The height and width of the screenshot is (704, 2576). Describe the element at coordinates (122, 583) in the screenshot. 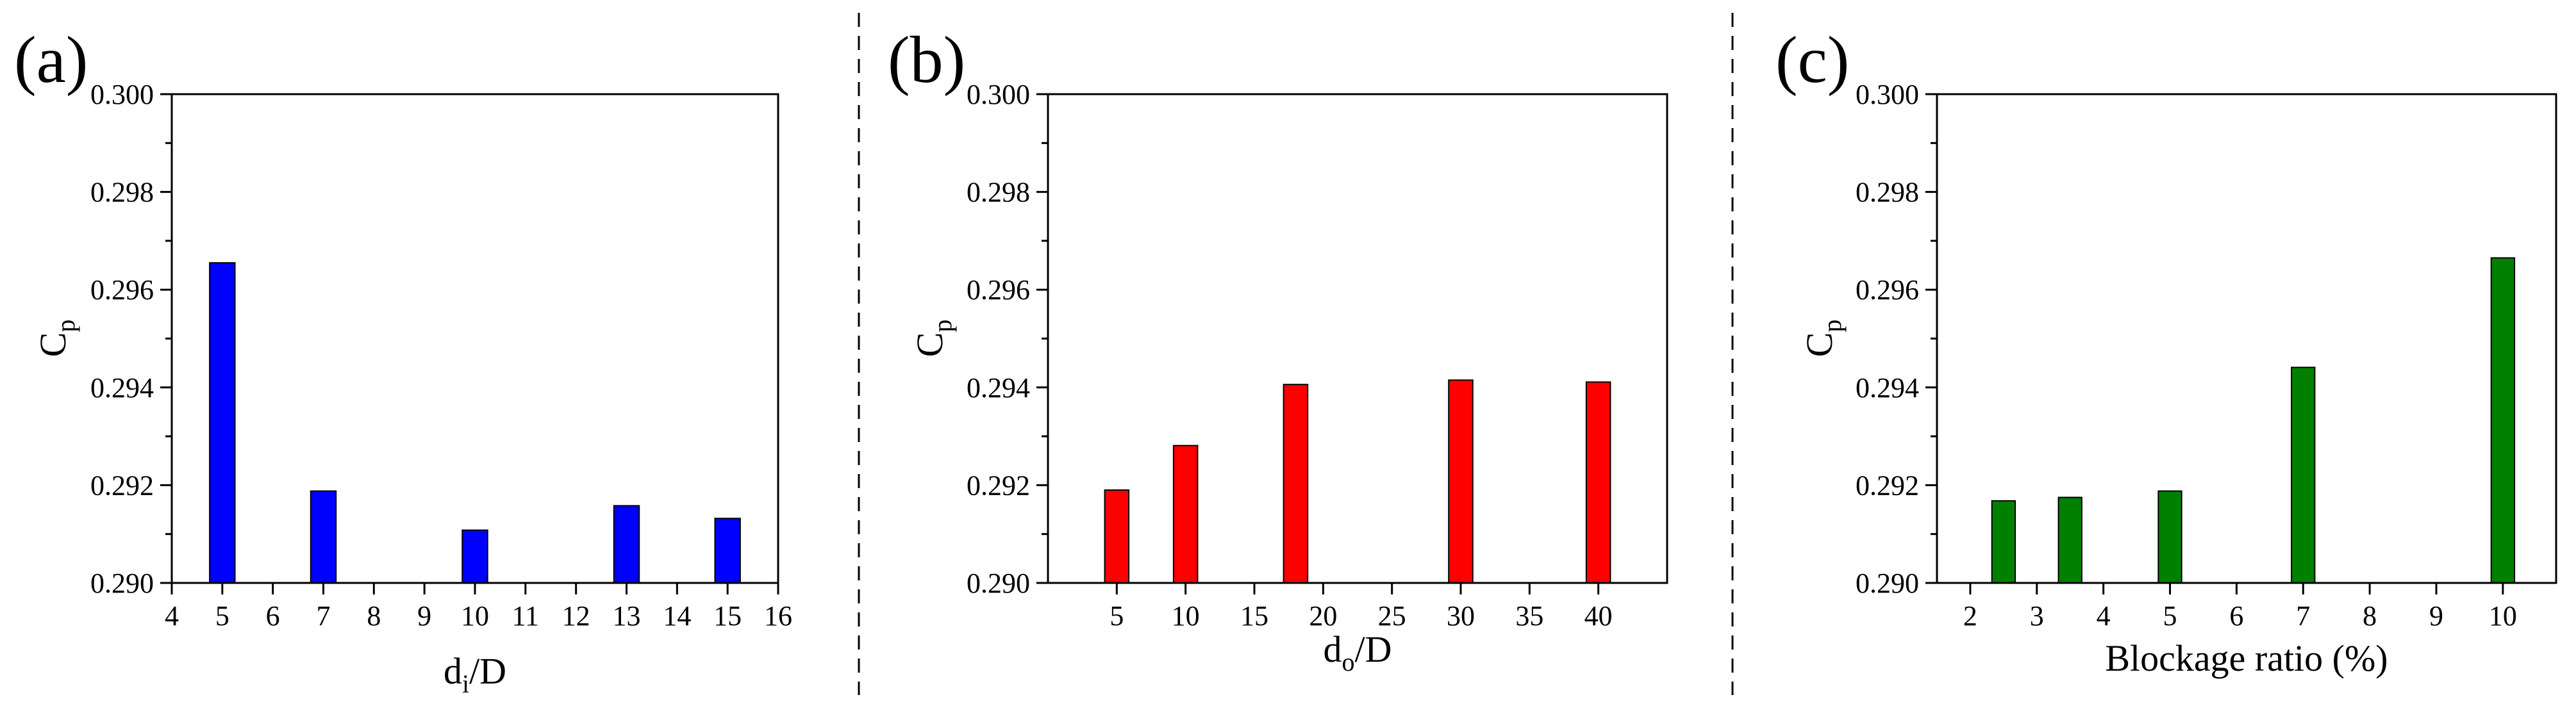

I see `panel-a-y-tick-label-0: 0.290` at that location.